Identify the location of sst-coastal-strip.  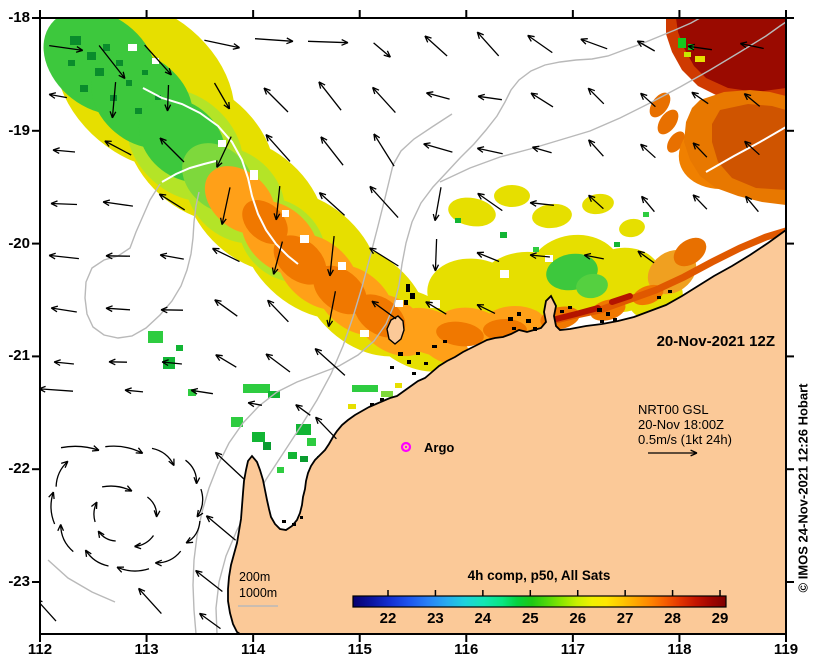
(575, 314).